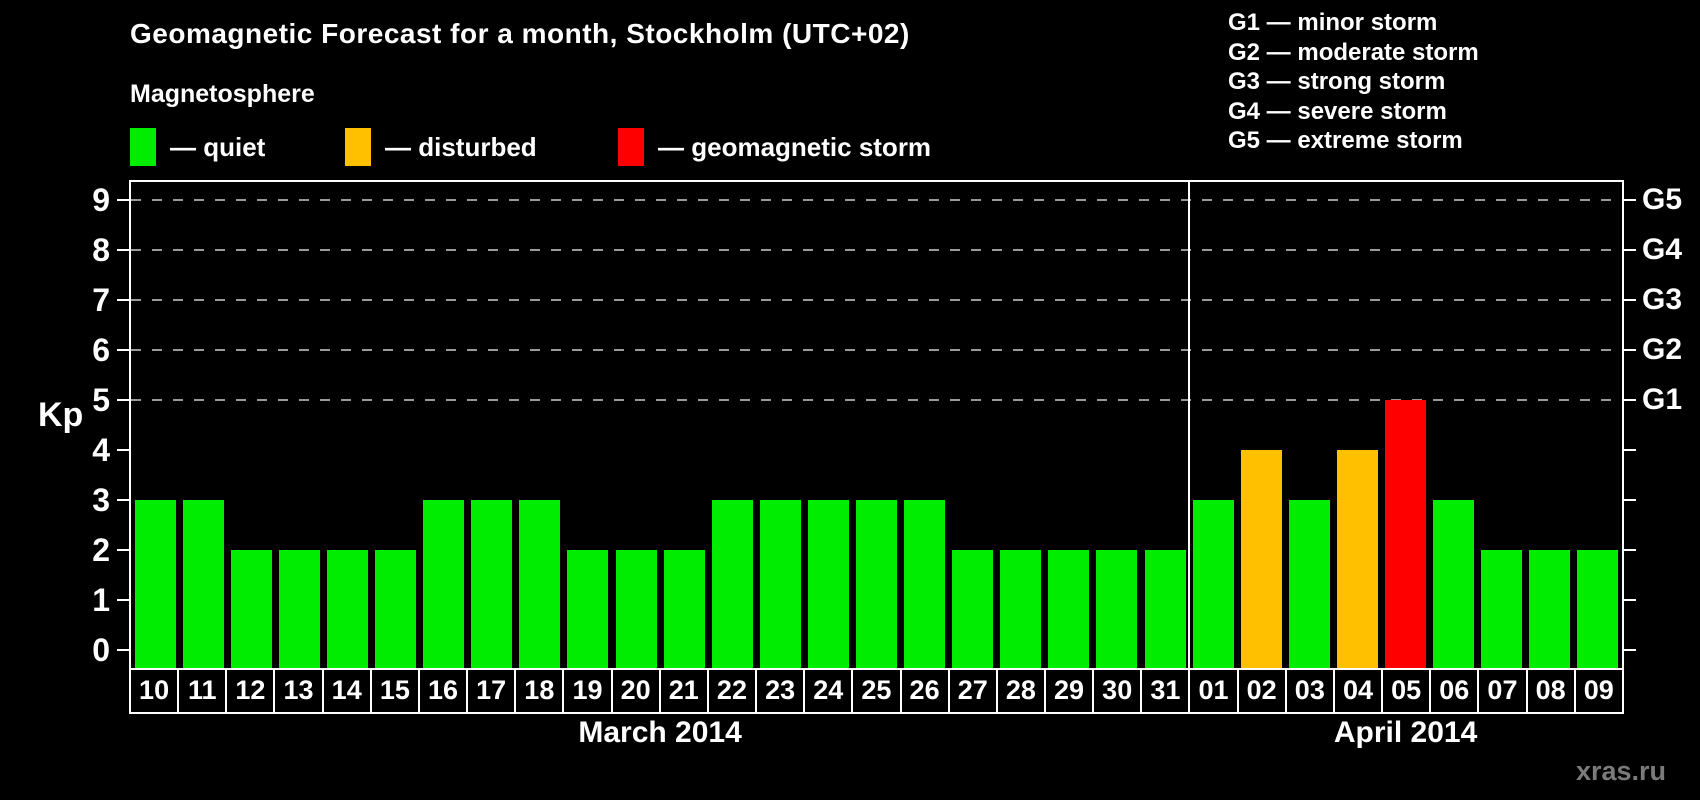  Describe the element at coordinates (101, 350) in the screenshot. I see `y-axis-label-6: 6` at that location.